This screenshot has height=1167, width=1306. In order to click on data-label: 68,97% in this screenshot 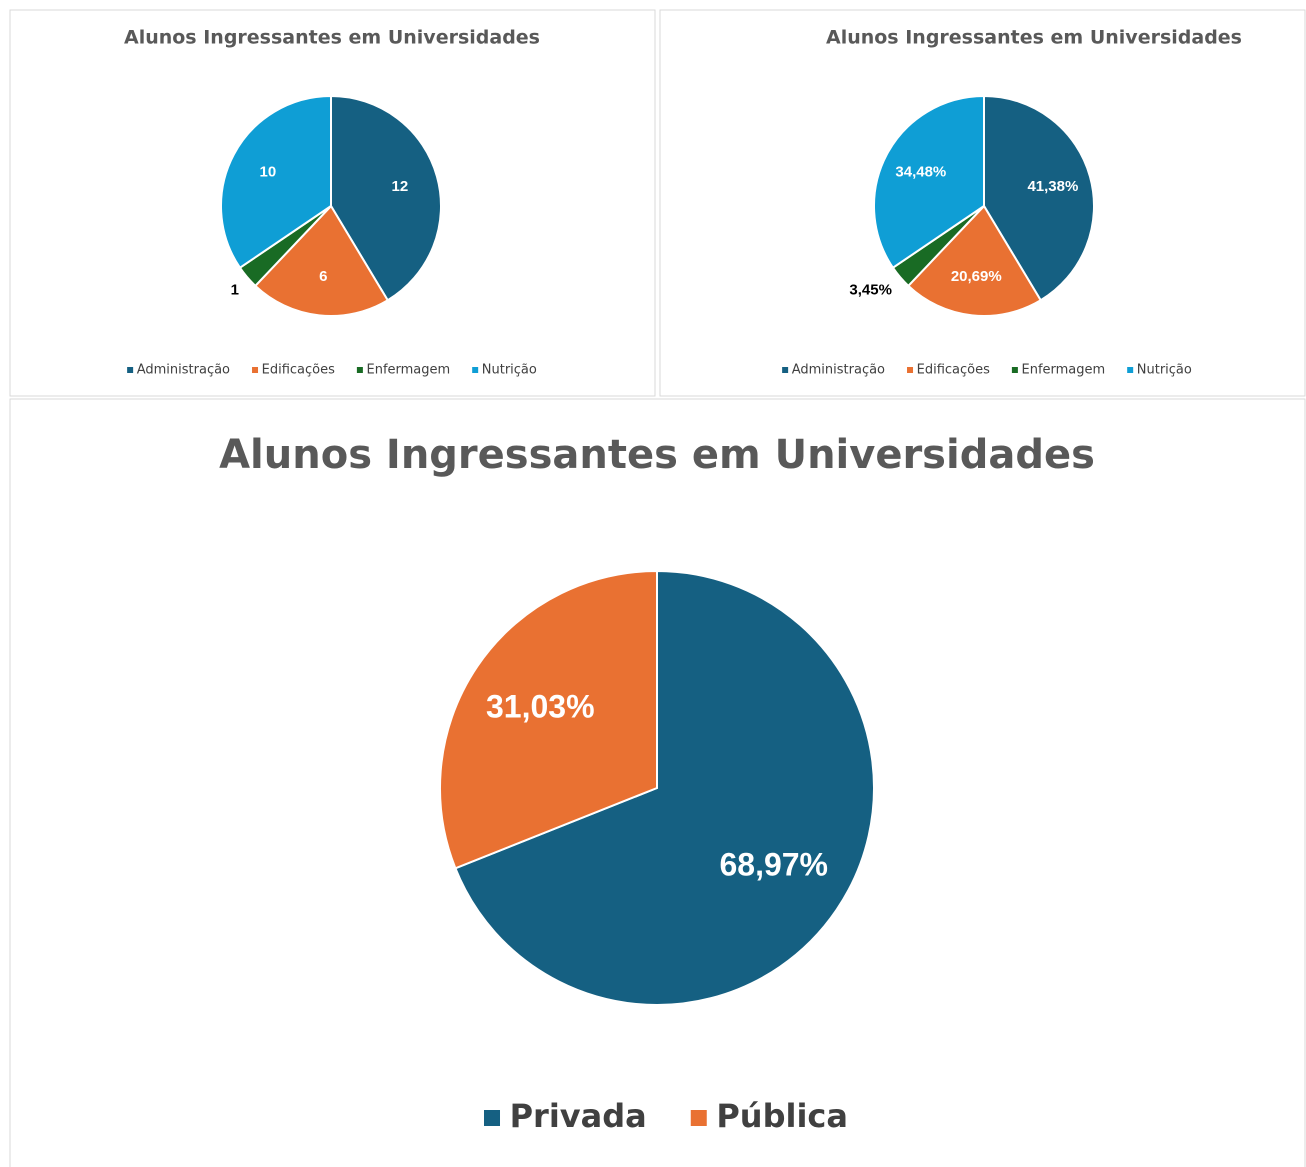, I will do `click(773, 865)`.